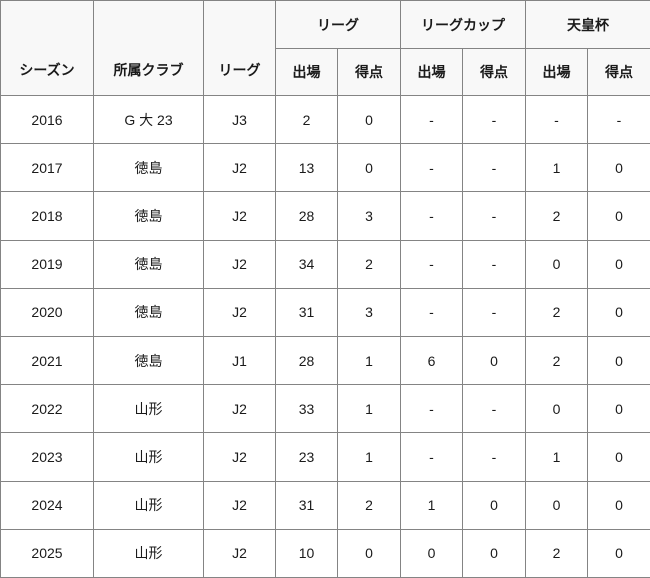  What do you see at coordinates (306, 216) in the screenshot?
I see `cell-league-apps: 28` at bounding box center [306, 216].